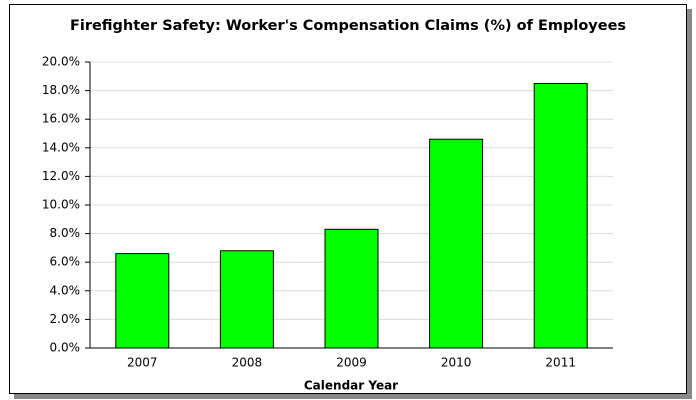 This screenshot has width=696, height=400. I want to click on y-tick-label: 10.0%, so click(61, 205).